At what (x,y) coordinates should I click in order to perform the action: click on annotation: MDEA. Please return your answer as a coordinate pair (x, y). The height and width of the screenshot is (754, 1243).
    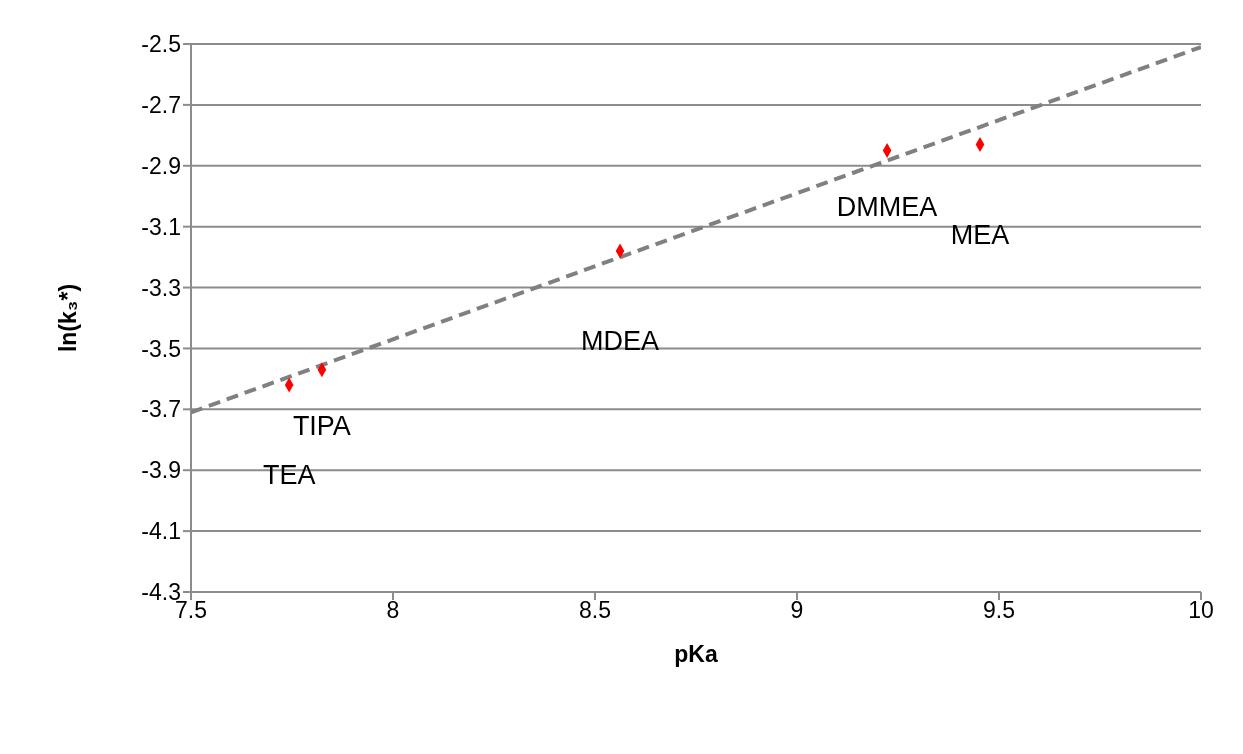
    Looking at the image, I should click on (620, 341).